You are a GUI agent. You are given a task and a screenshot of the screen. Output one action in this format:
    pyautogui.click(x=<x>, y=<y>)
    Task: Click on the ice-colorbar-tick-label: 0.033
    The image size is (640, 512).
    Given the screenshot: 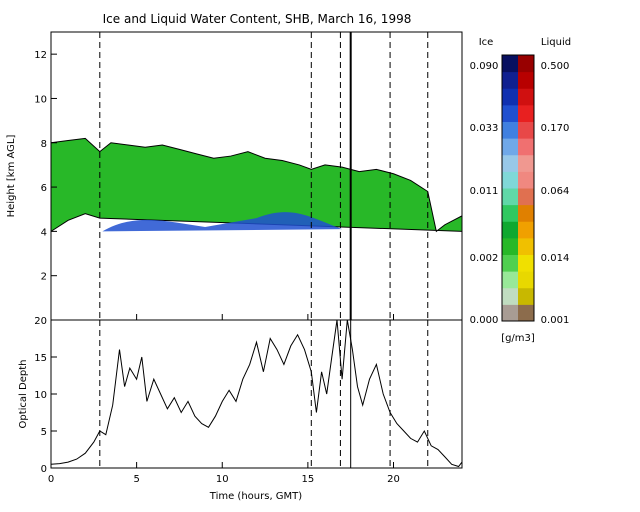 What is the action you would take?
    pyautogui.click(x=484, y=128)
    